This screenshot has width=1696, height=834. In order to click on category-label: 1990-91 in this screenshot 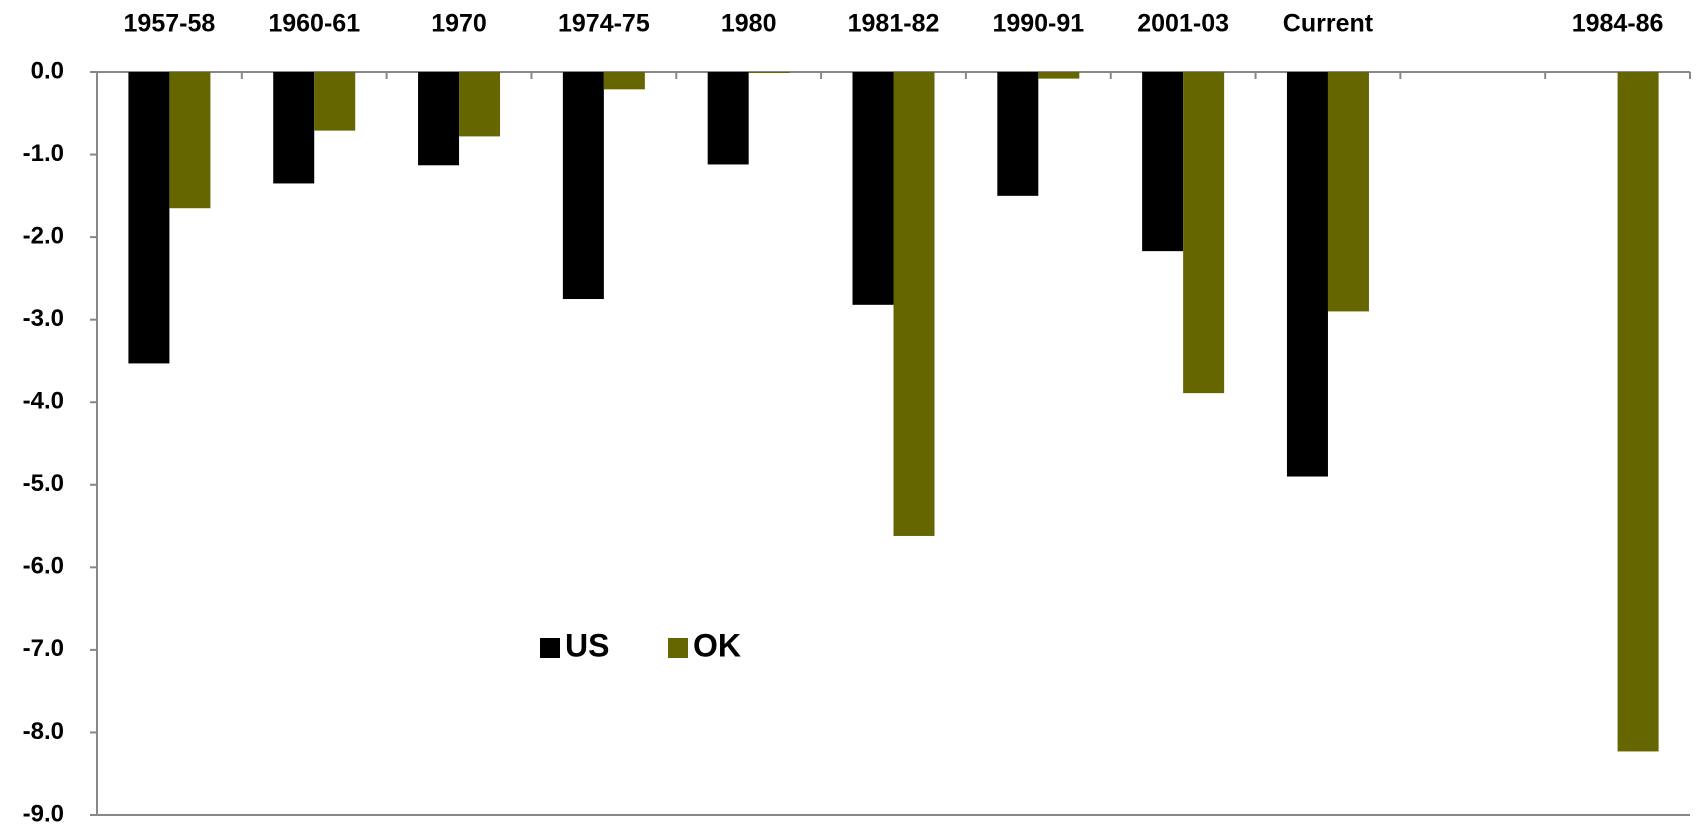, I will do `click(1038, 24)`.